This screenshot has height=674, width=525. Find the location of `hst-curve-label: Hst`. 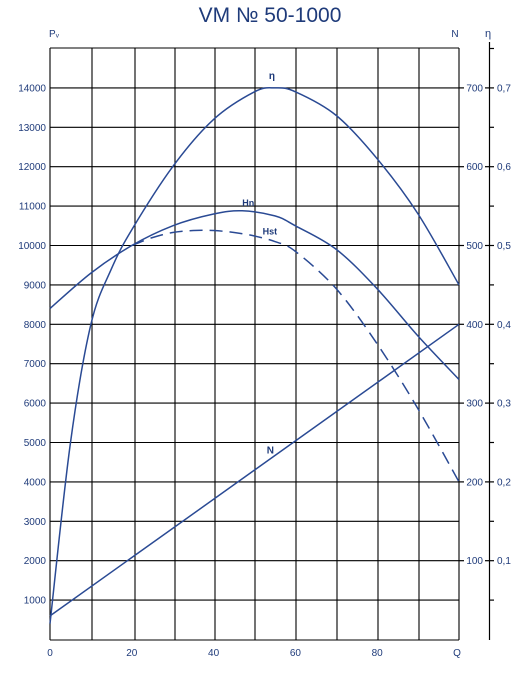

hst-curve-label: Hst is located at coordinates (270, 231).